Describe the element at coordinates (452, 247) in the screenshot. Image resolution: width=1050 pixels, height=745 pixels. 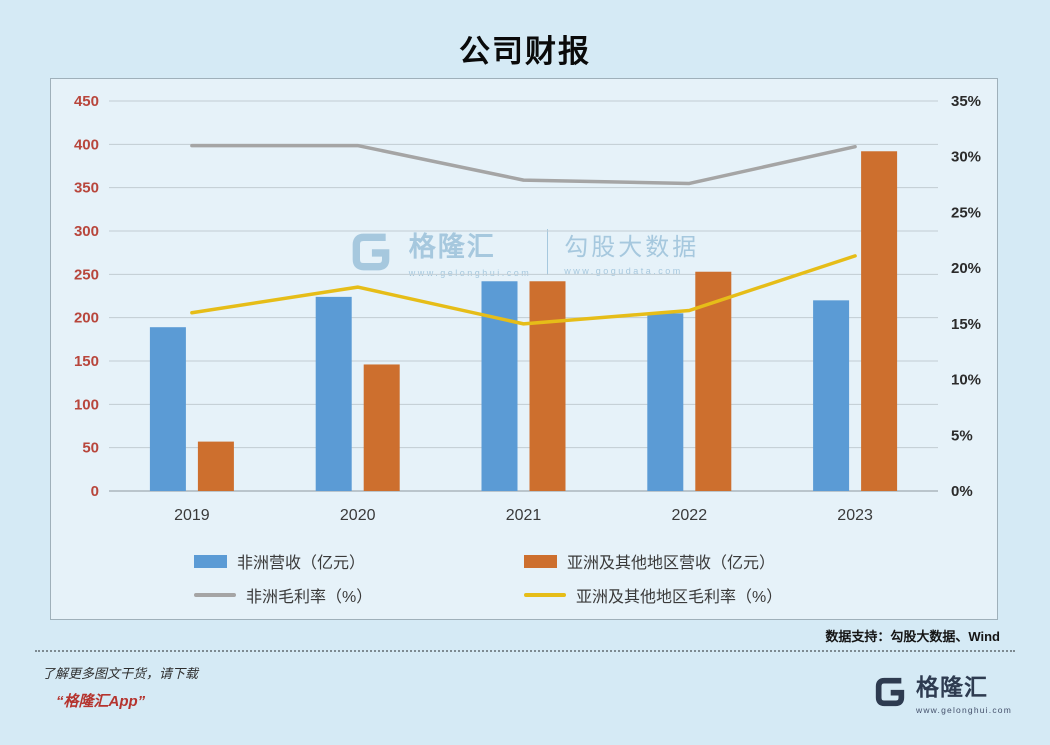
I see `watermark-brand-text: 格隆汇` at that location.